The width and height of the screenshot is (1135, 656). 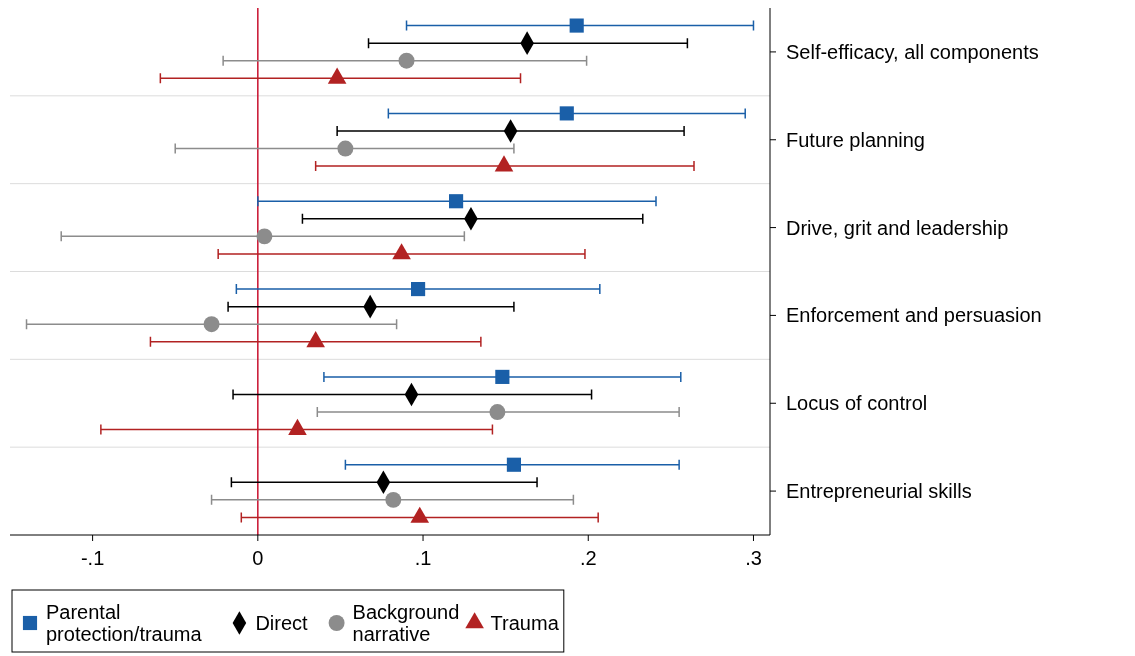 What do you see at coordinates (423, 558) in the screenshot?
I see `x-tick-label: .1` at bounding box center [423, 558].